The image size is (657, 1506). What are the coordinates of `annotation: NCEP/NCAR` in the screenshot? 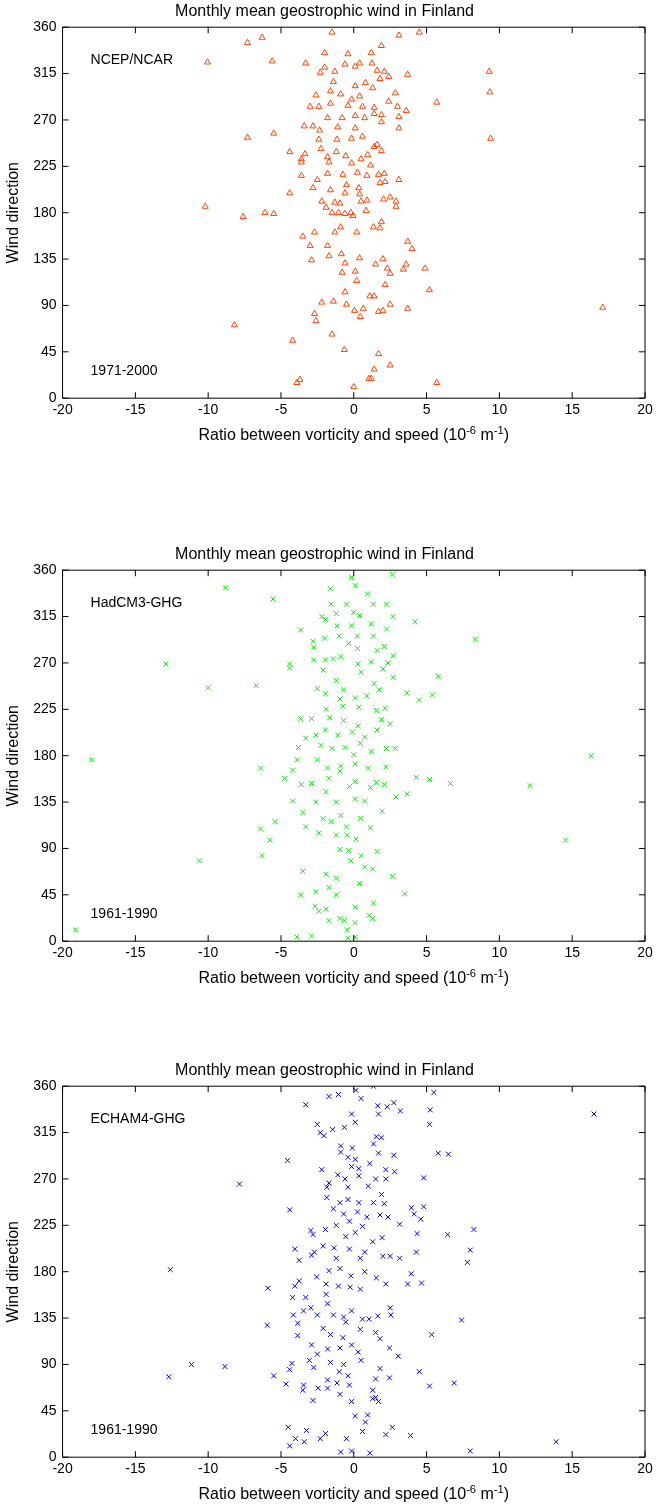 It's located at (132, 59).